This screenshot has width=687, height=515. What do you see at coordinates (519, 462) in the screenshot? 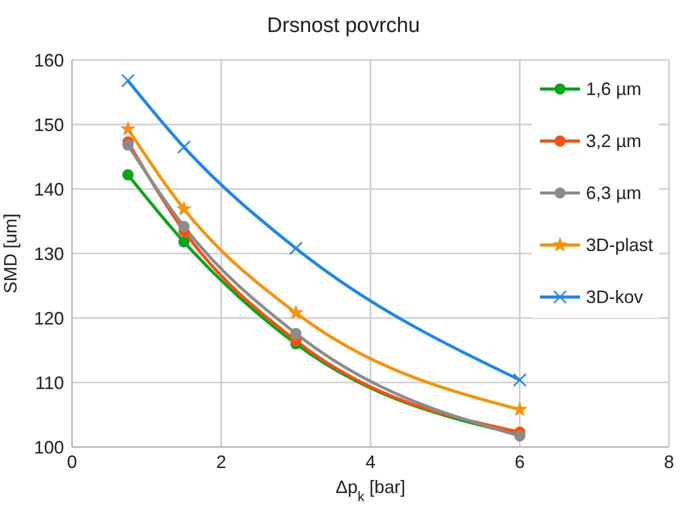
I see `x-tick-label: 6` at bounding box center [519, 462].